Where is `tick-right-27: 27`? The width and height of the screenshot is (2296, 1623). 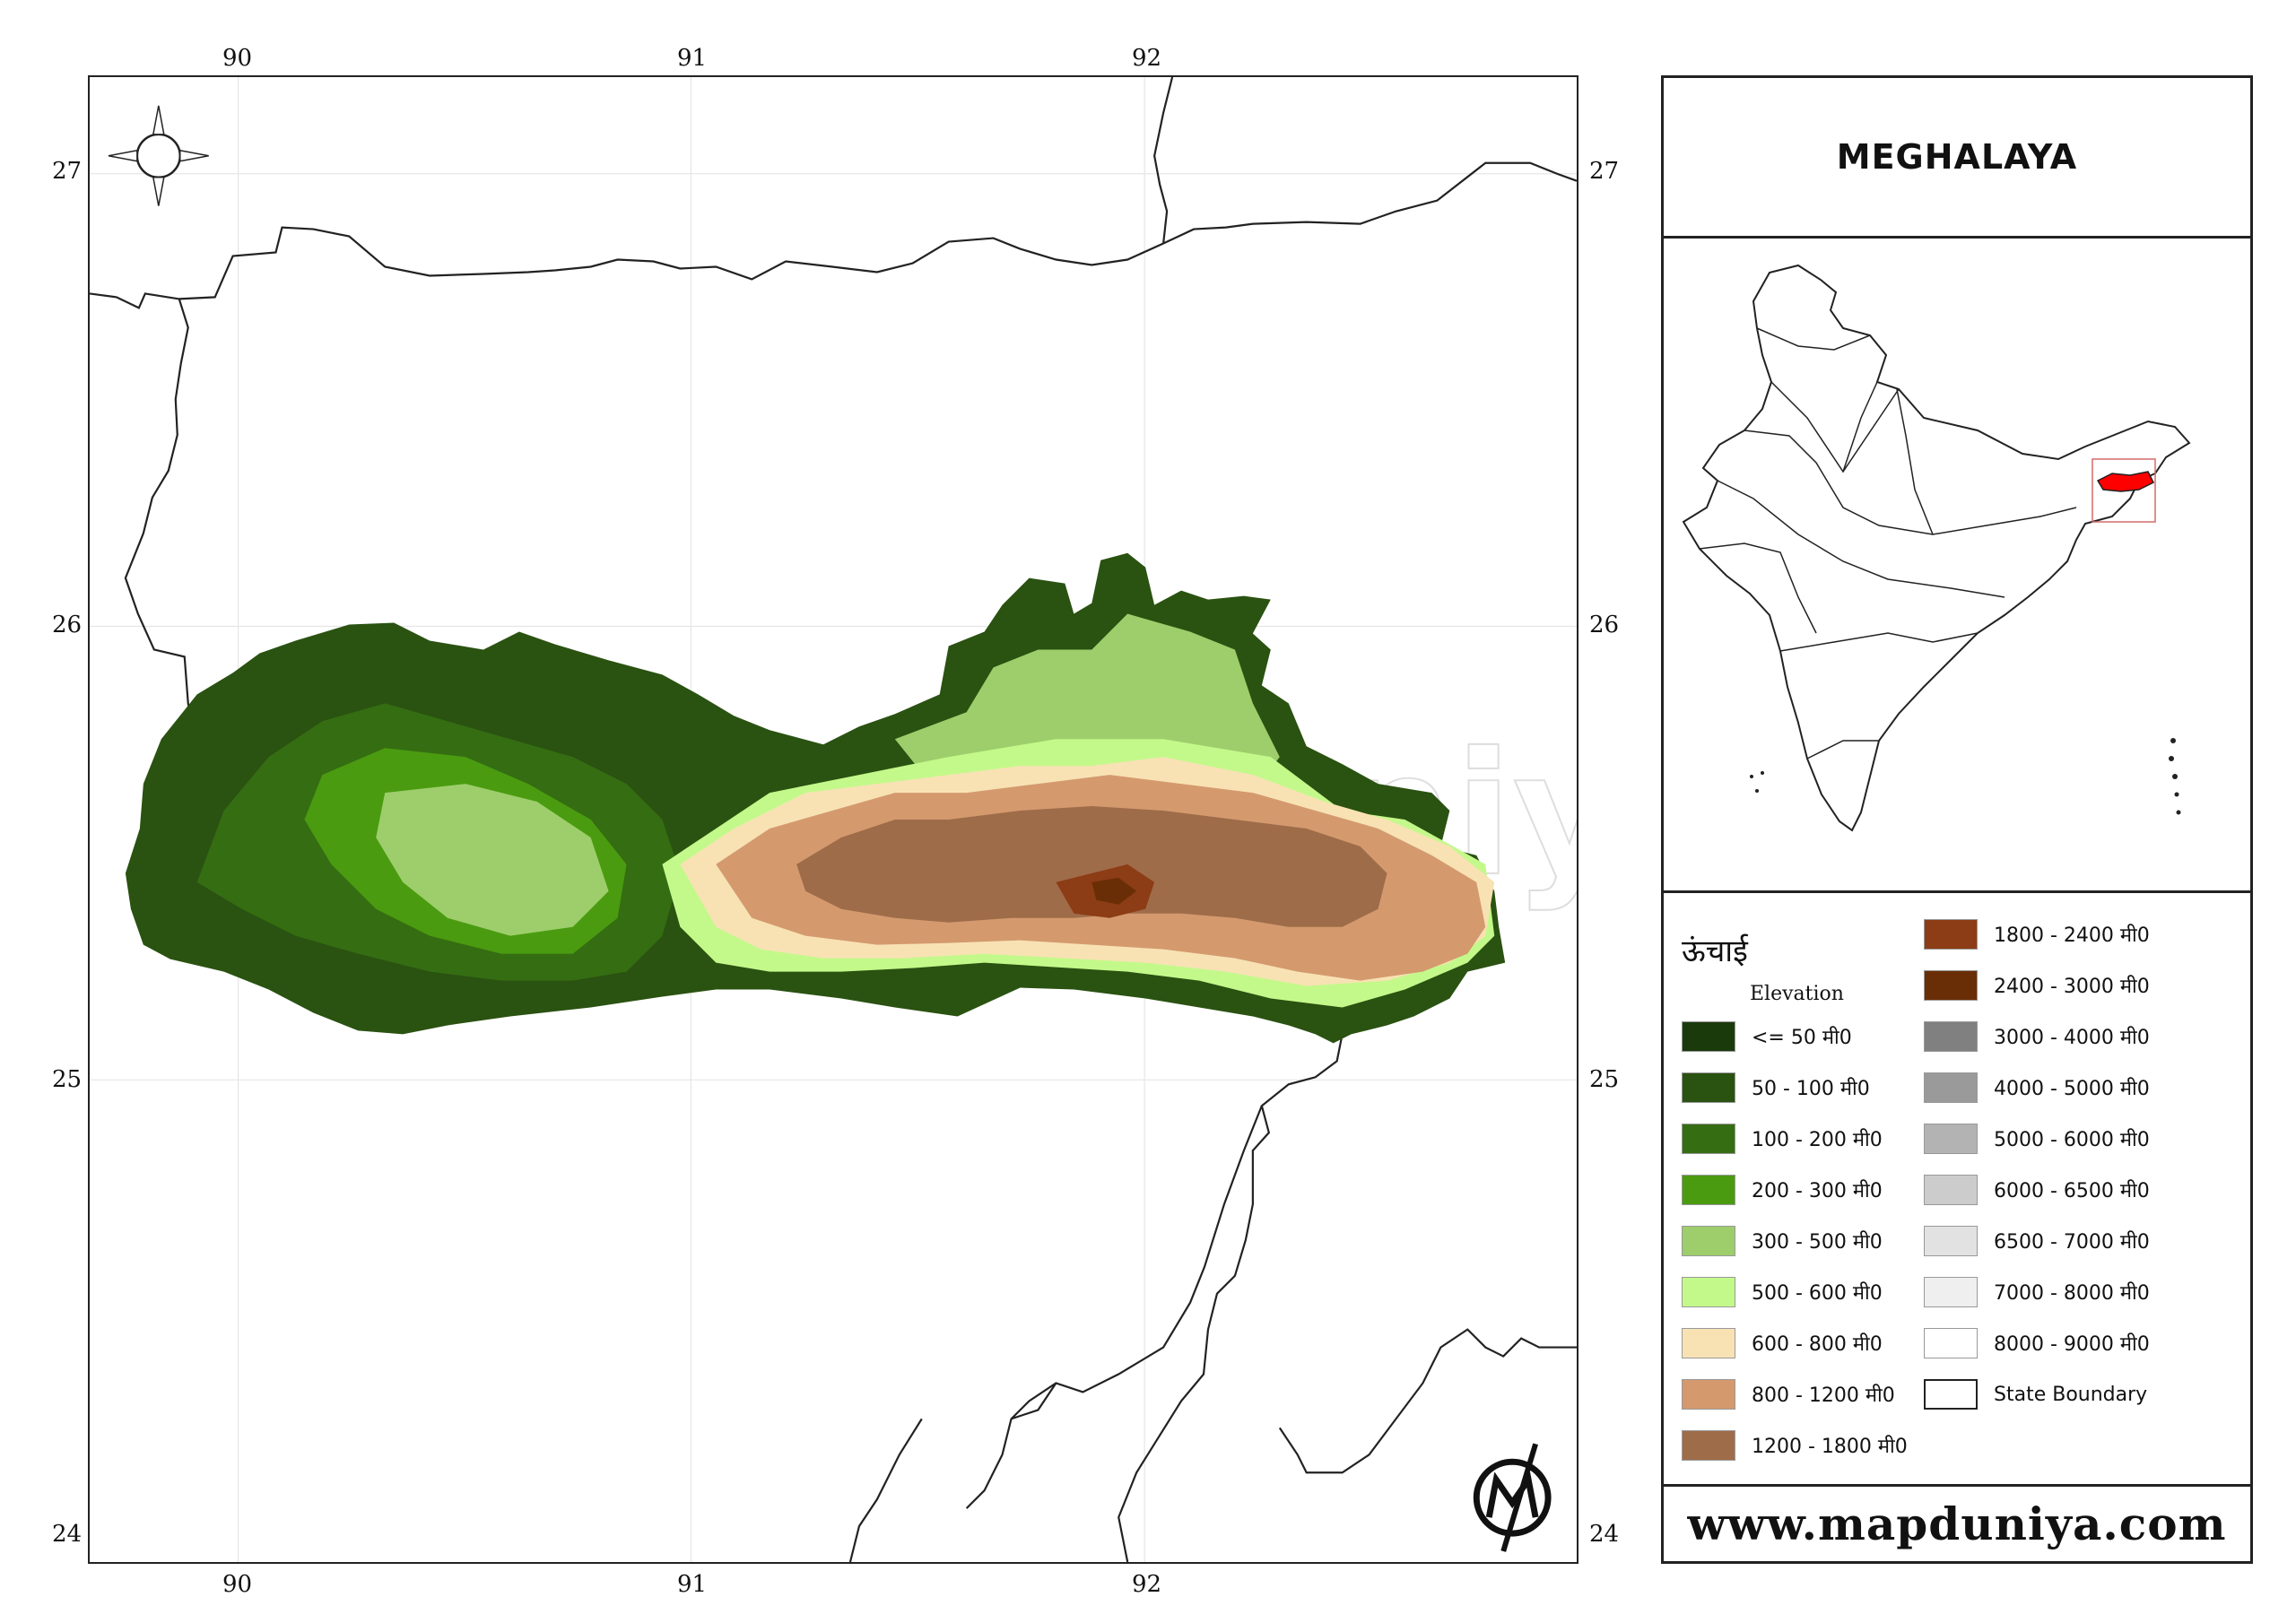 tick-right-27: 27 is located at coordinates (1604, 171).